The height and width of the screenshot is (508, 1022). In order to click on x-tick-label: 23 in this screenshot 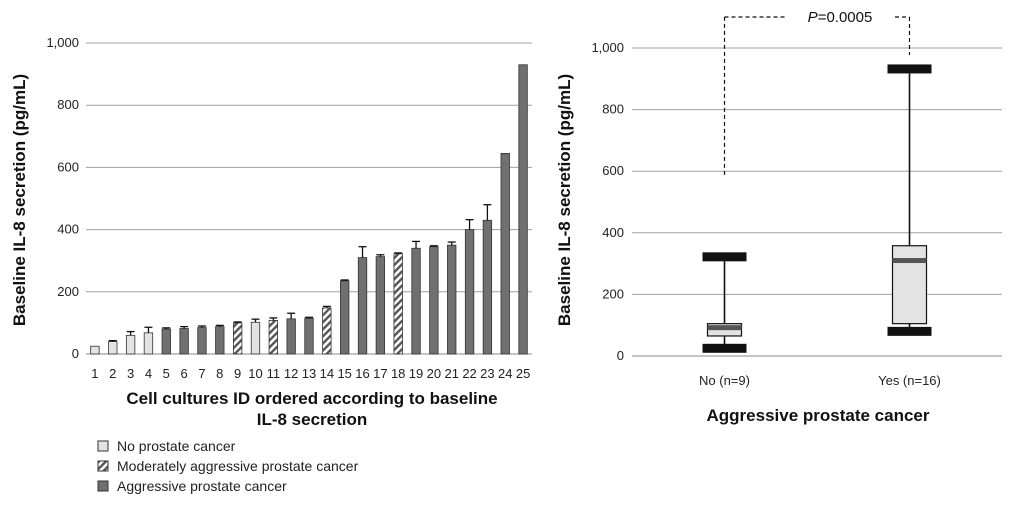, I will do `click(487, 373)`.